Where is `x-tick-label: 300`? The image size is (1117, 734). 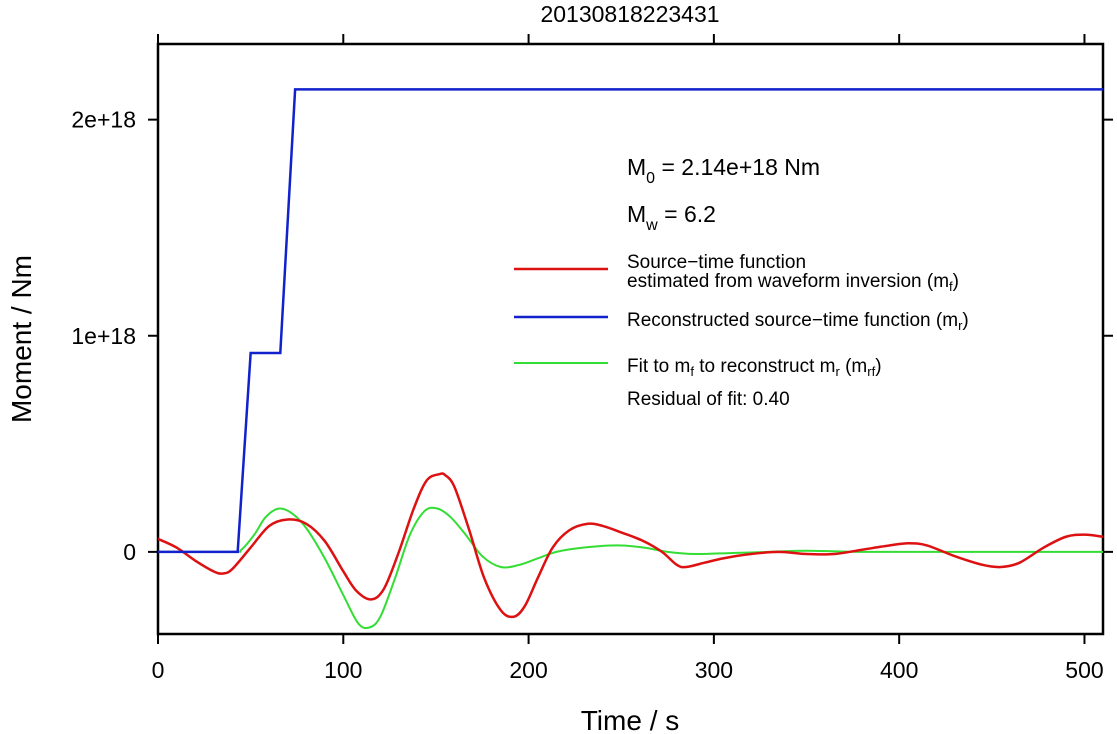 x-tick-label: 300 is located at coordinates (714, 670).